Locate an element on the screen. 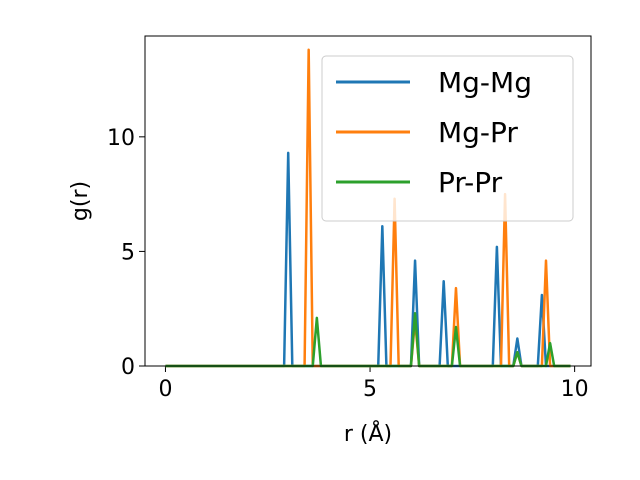 This screenshot has width=640, height=480. legend: Mg-Mg Mg-Pr Pr-Pr is located at coordinates (447, 138).